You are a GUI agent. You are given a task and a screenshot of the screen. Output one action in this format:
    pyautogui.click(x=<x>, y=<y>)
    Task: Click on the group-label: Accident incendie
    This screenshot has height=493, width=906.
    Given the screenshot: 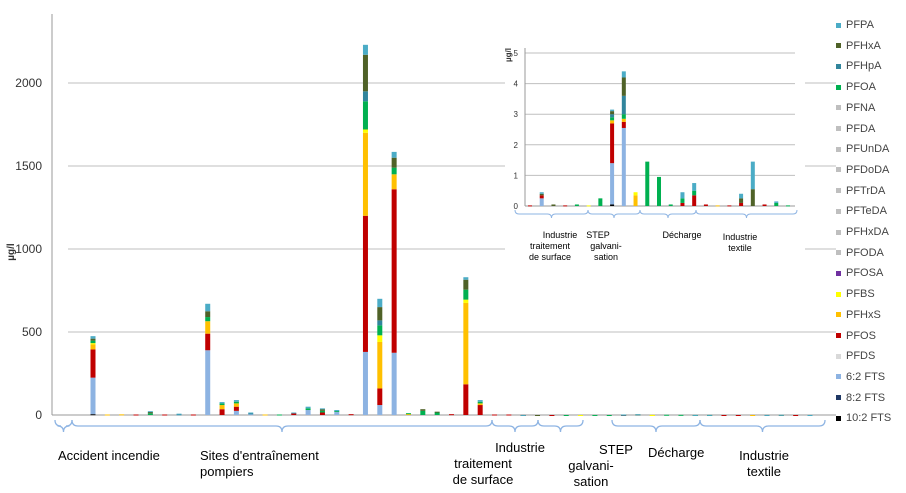 What is the action you would take?
    pyautogui.click(x=109, y=455)
    